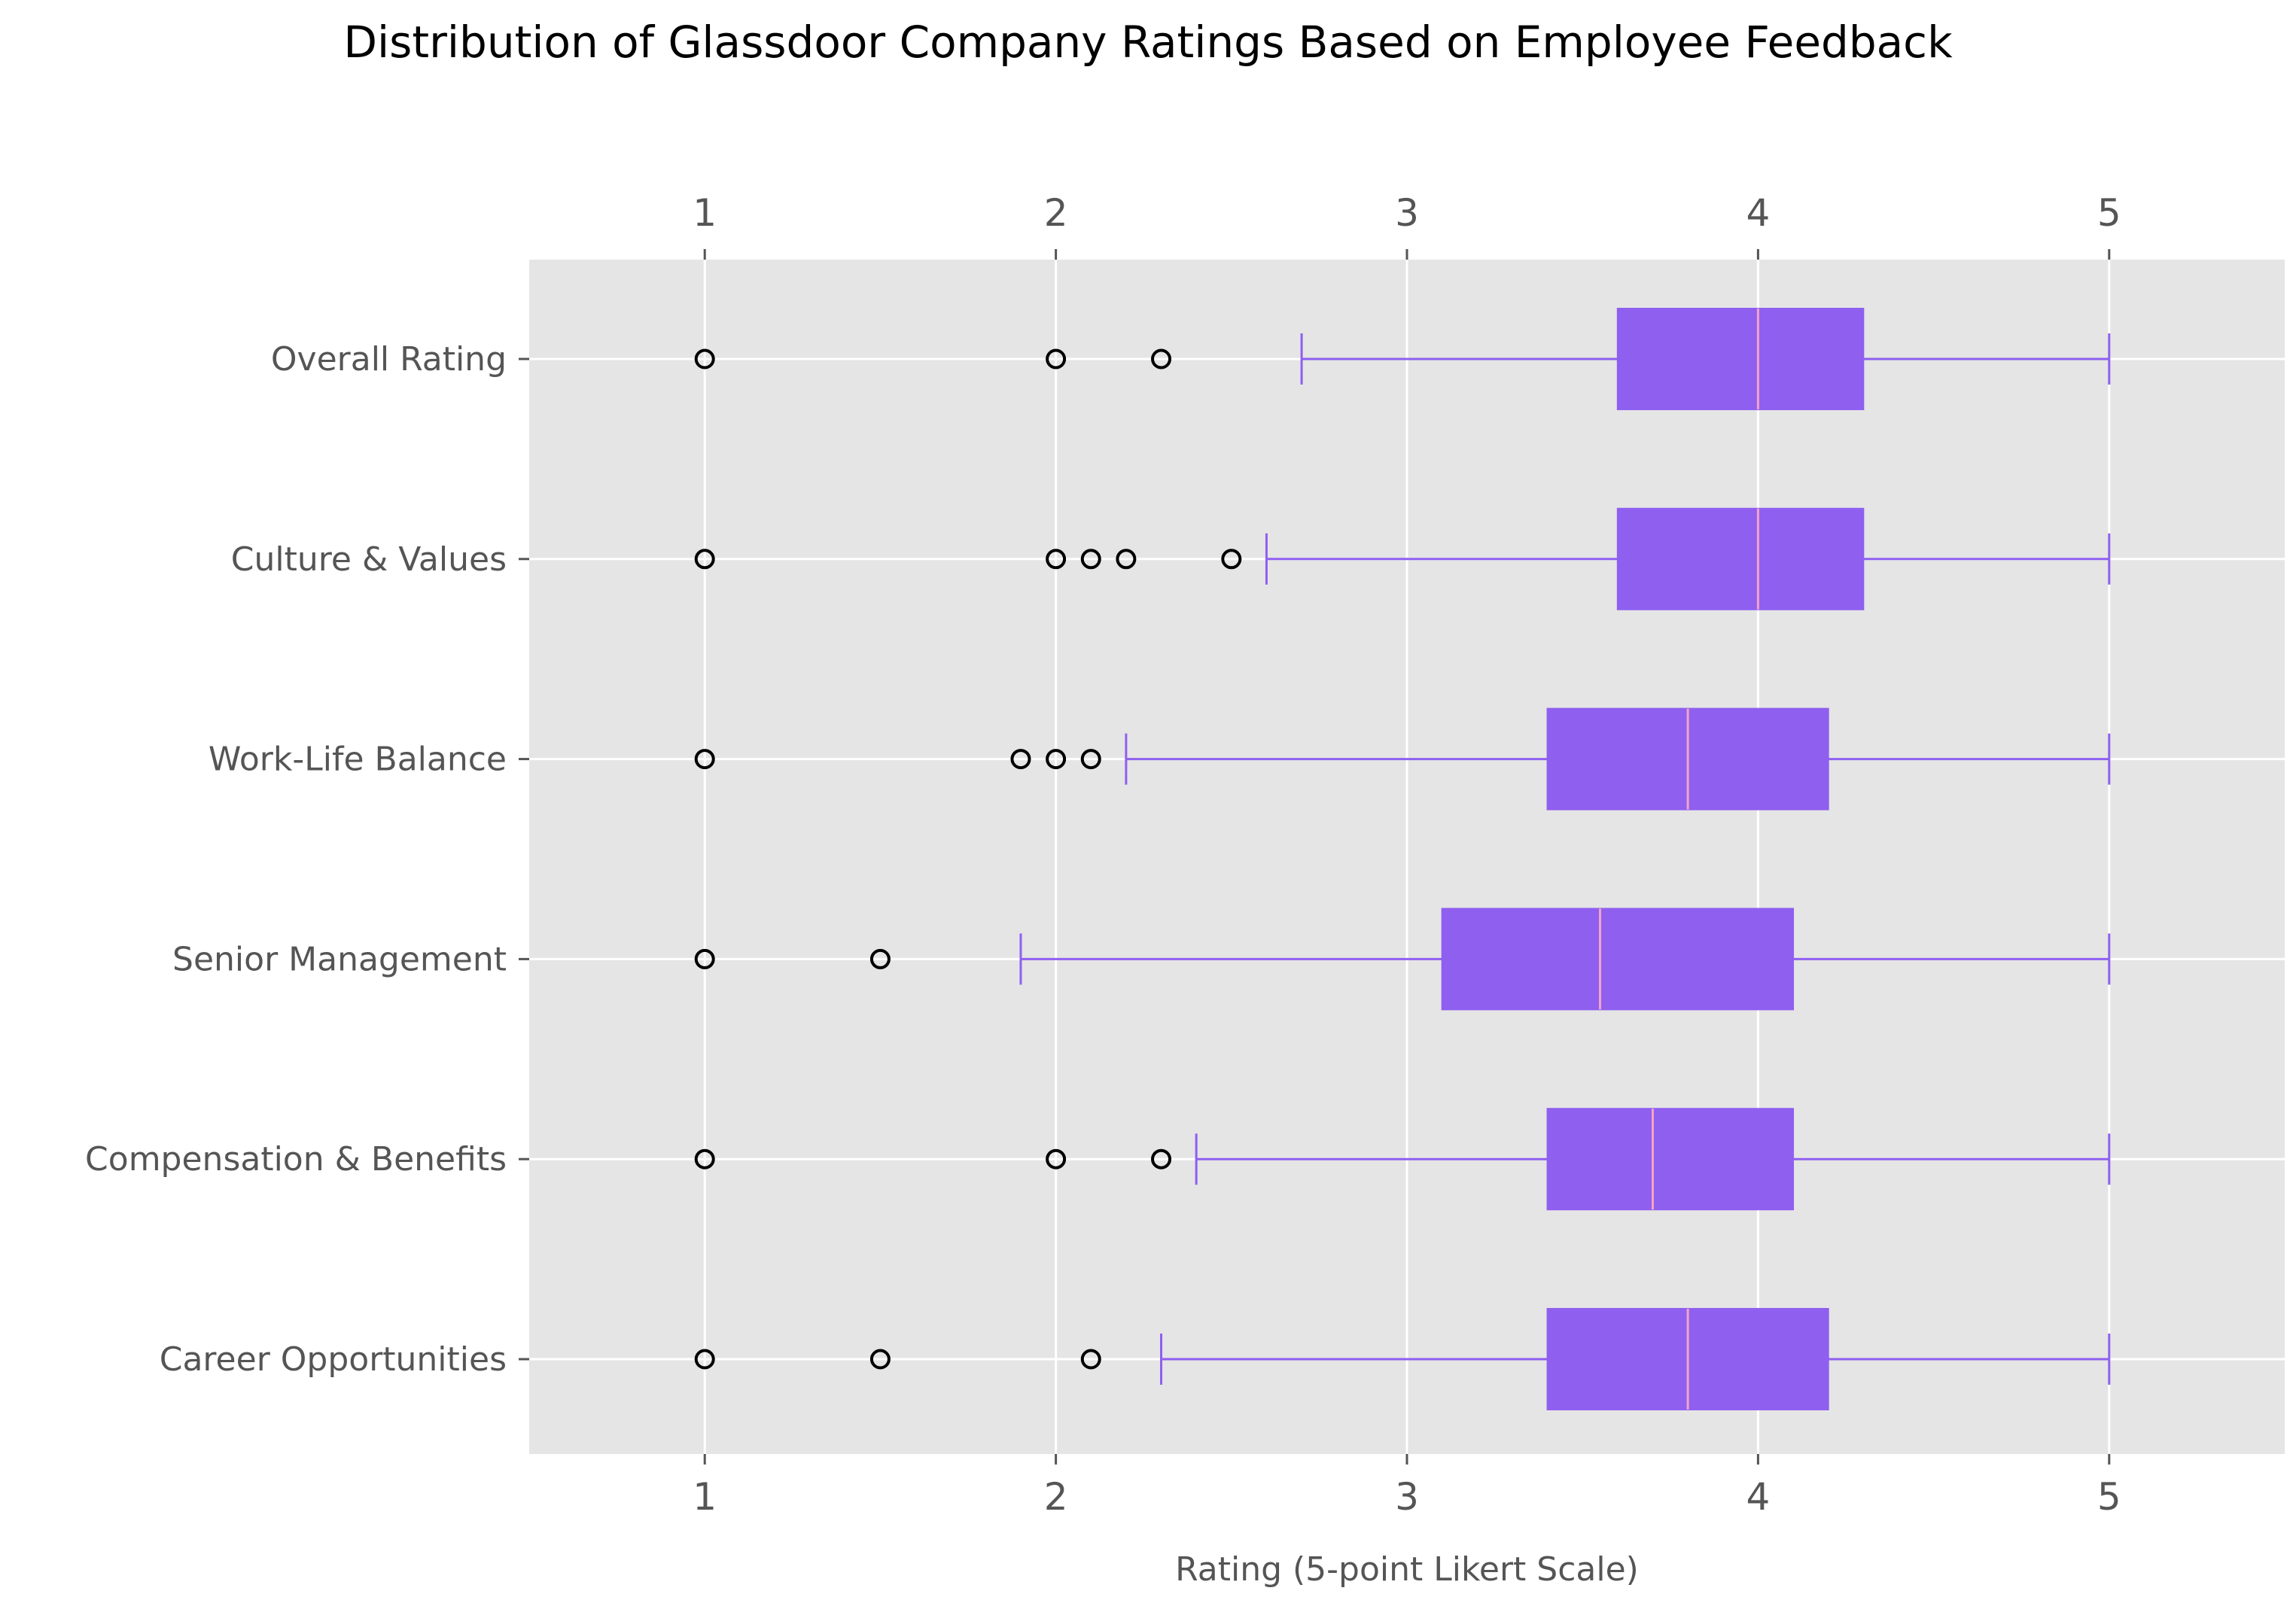 This screenshot has height=1606, width=2296. What do you see at coordinates (2109, 213) in the screenshot?
I see `x-tick-label-top: 5` at bounding box center [2109, 213].